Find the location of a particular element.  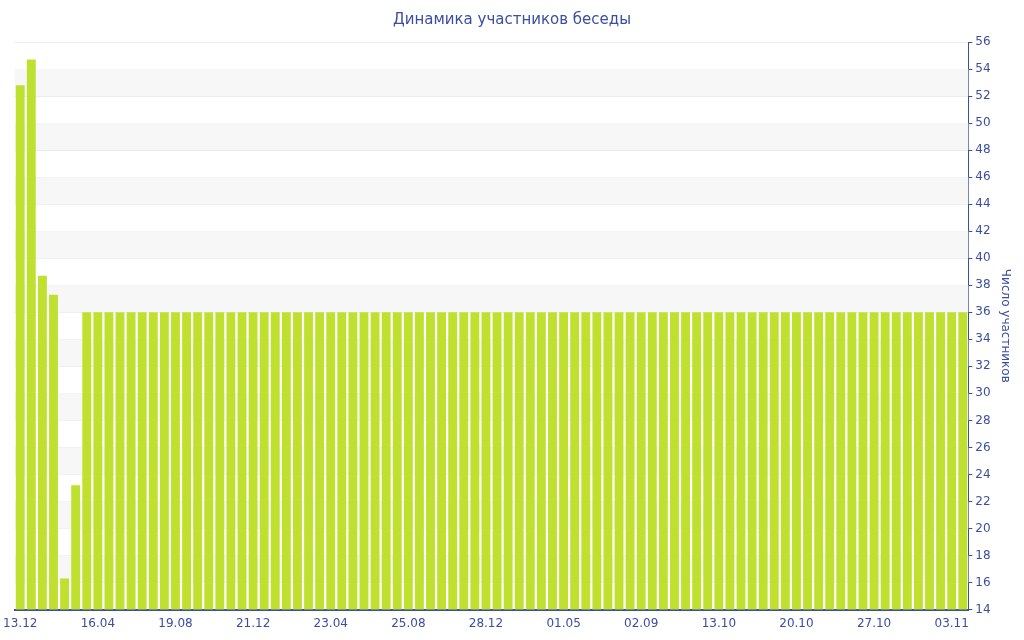

x-tick-label: 23.04 is located at coordinates (330, 622).